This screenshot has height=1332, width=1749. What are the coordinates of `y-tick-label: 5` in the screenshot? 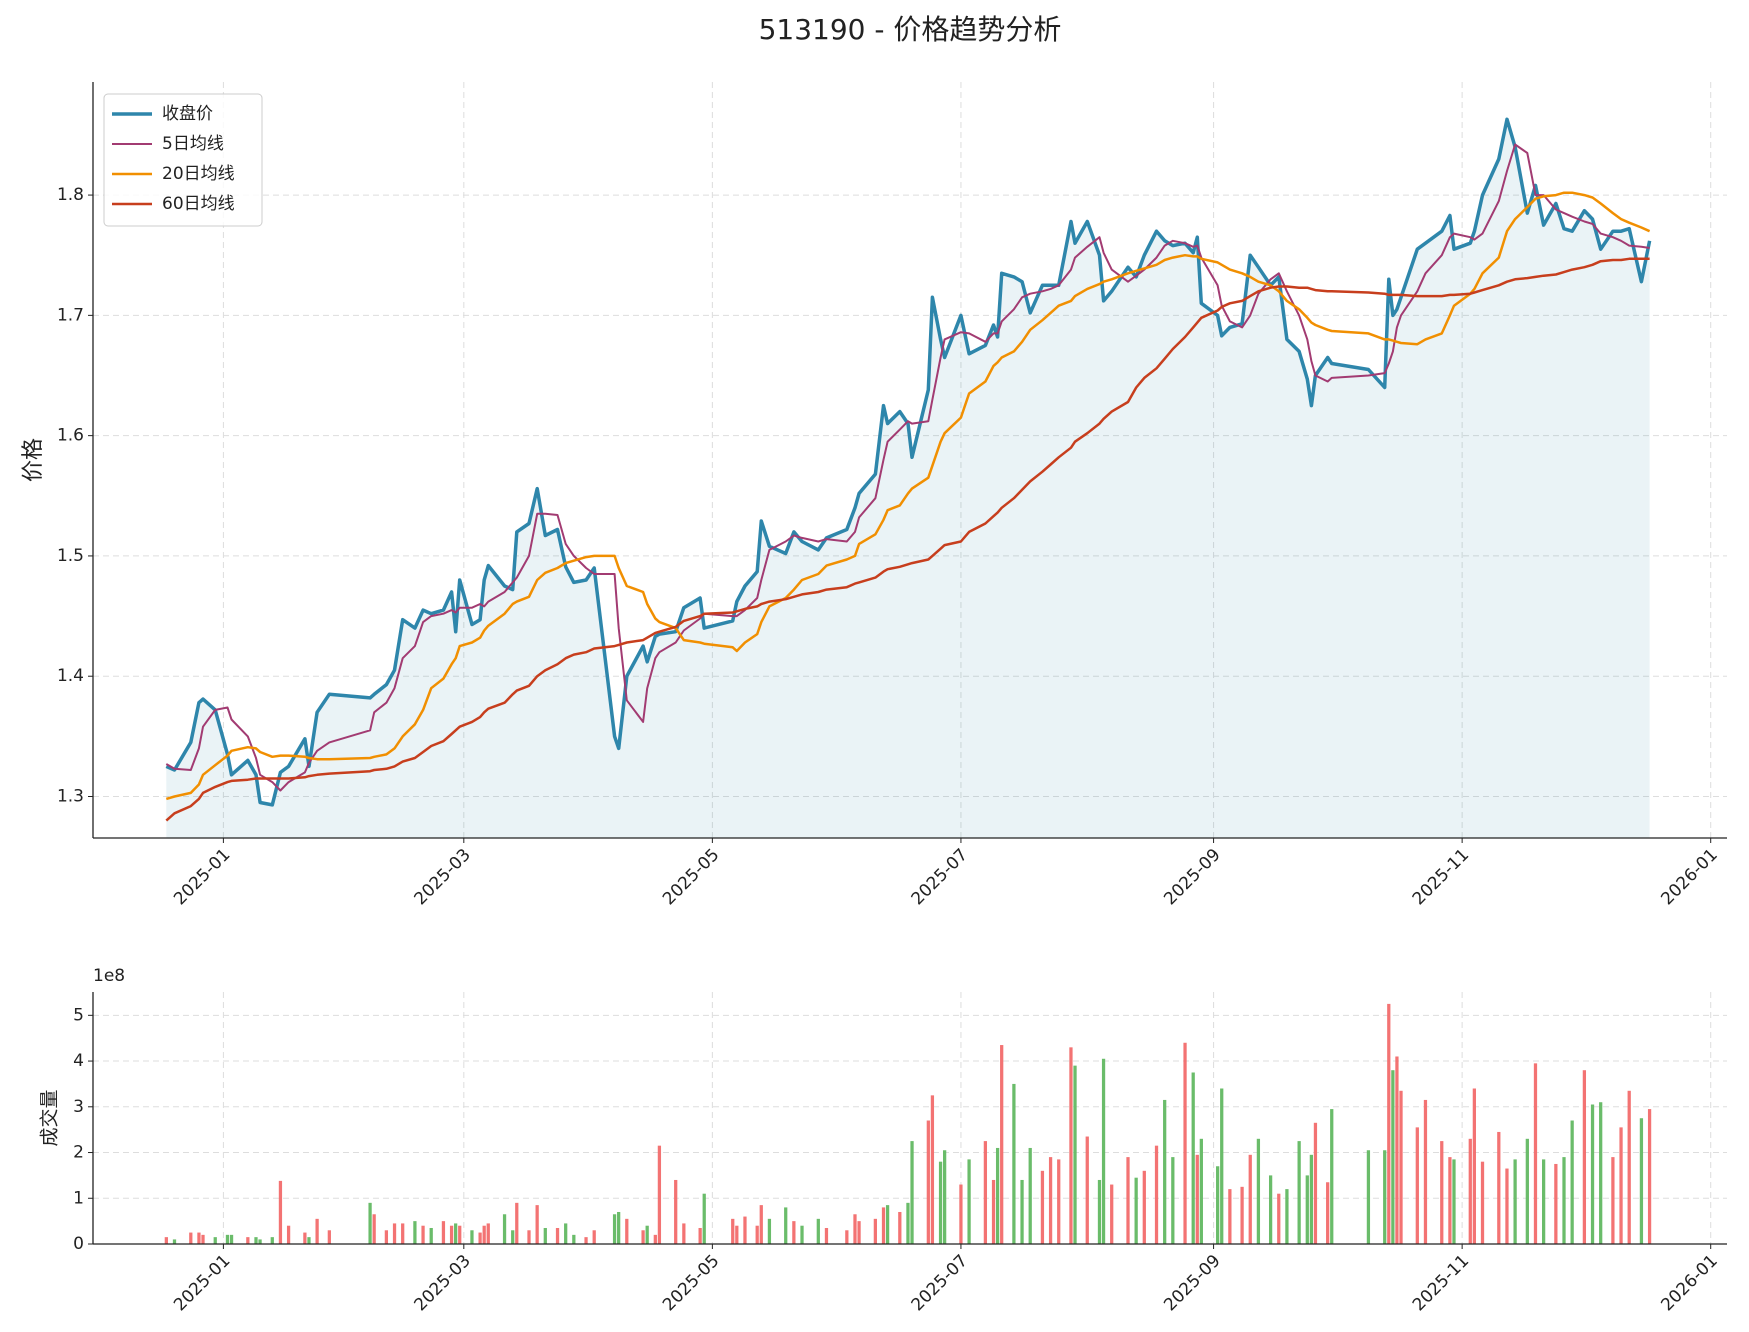 It's located at (78, 1015).